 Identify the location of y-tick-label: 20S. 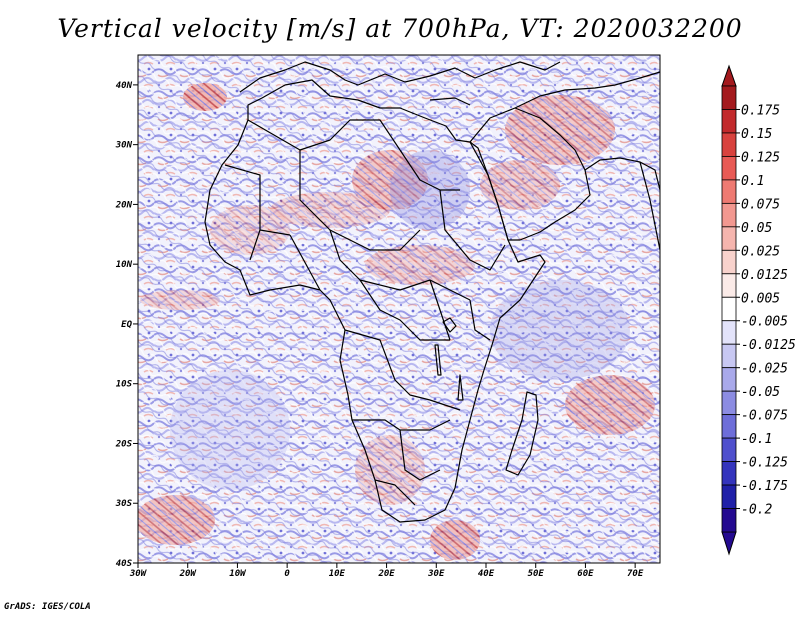
(124, 444).